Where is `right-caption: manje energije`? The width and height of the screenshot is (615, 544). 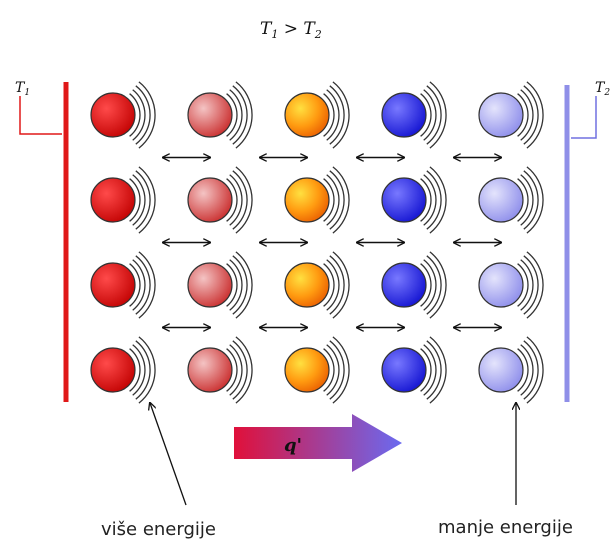
right-caption: manje energije is located at coordinates (505, 527).